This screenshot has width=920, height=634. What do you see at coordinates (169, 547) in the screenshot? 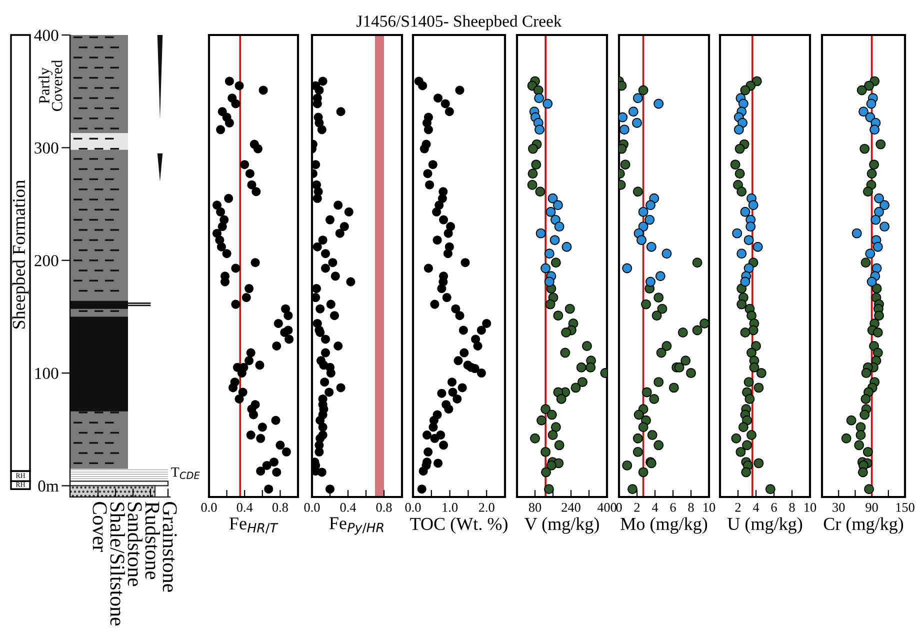
I see `x-tick-label: Grainstone` at bounding box center [169, 547].